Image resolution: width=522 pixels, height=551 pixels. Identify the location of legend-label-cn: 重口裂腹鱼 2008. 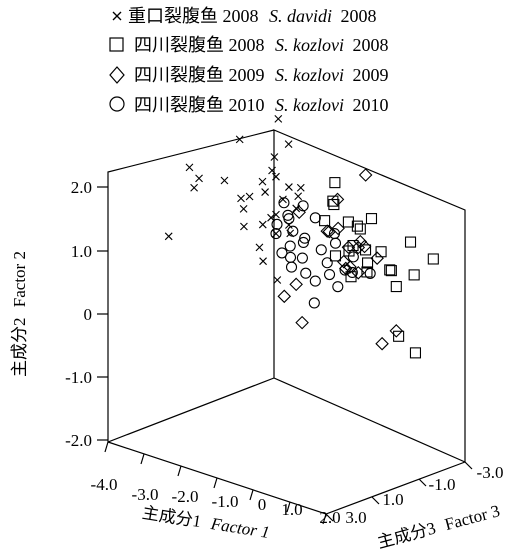
(193, 16).